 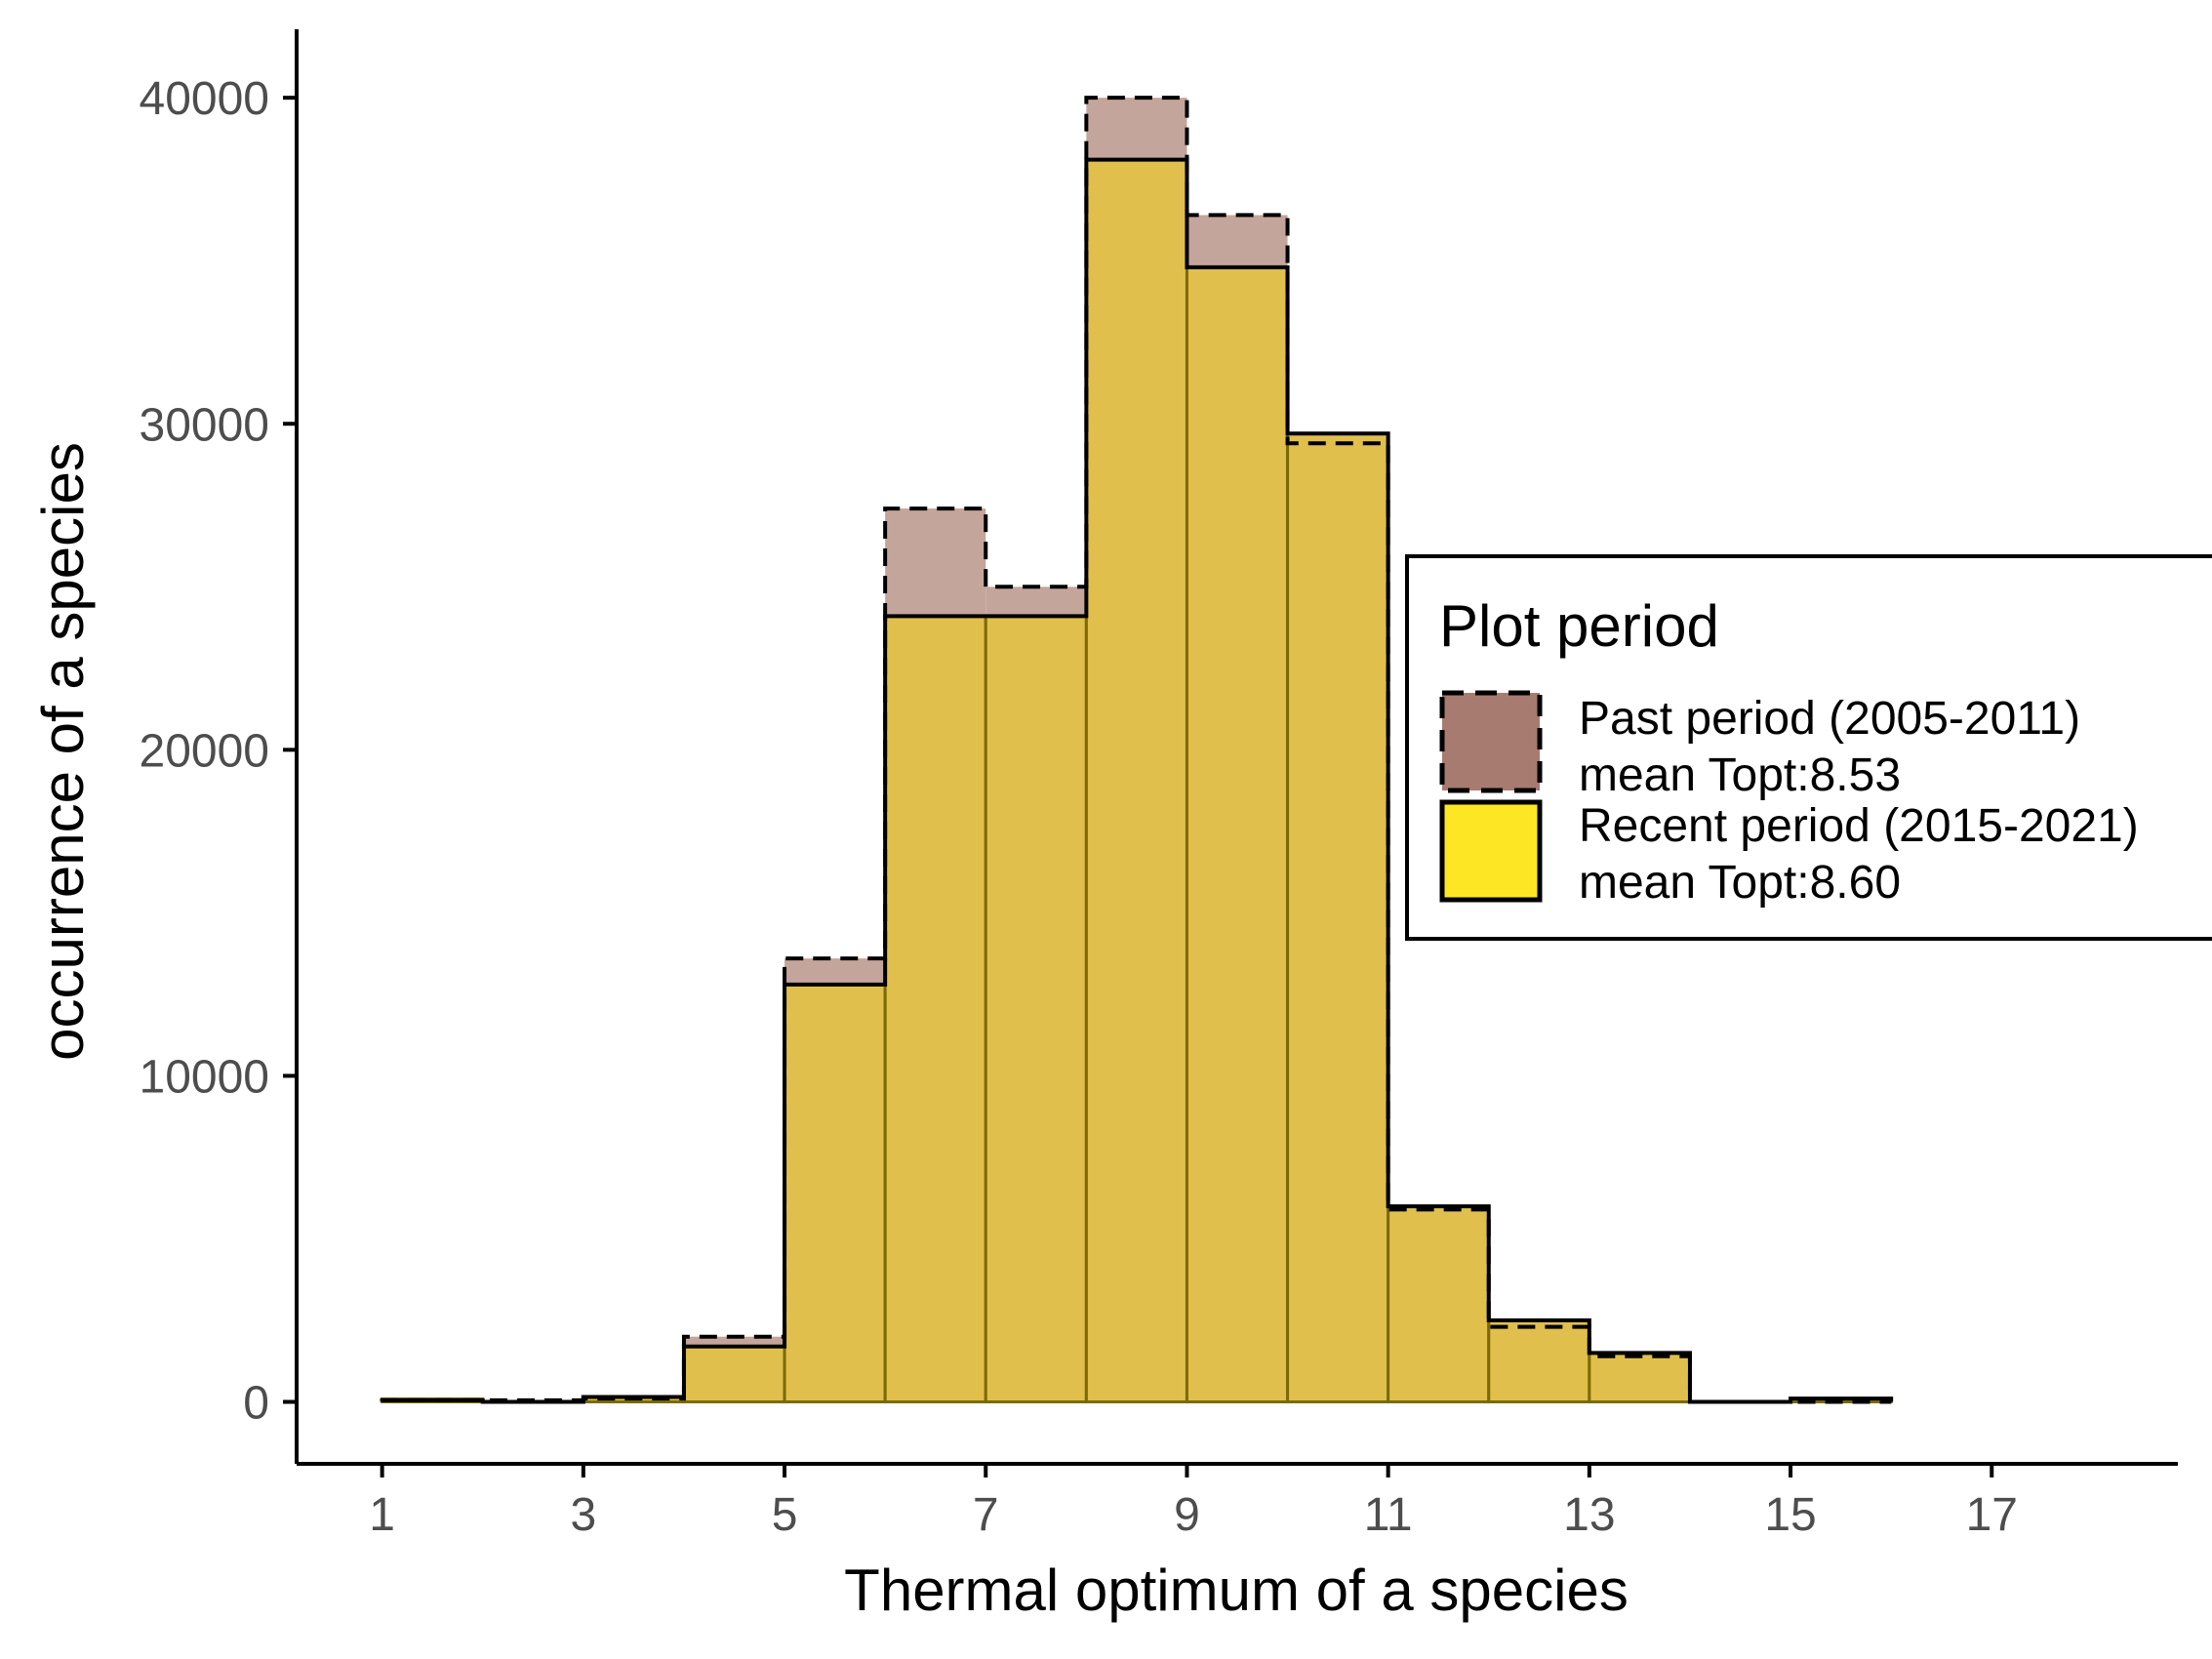 I want to click on x-tick-label: 3, so click(x=583, y=1515).